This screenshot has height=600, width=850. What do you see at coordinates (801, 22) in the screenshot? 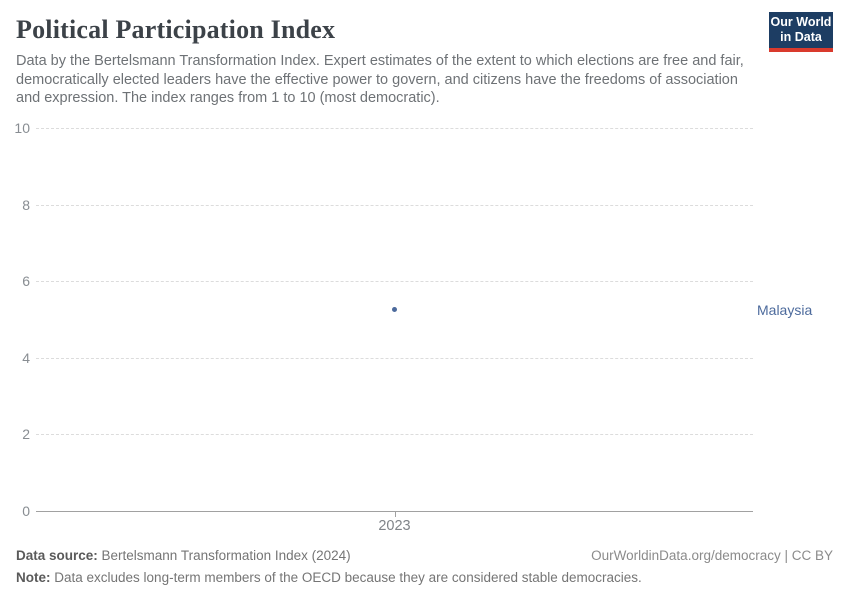
I see `owid-logo-line1: Our World` at bounding box center [801, 22].